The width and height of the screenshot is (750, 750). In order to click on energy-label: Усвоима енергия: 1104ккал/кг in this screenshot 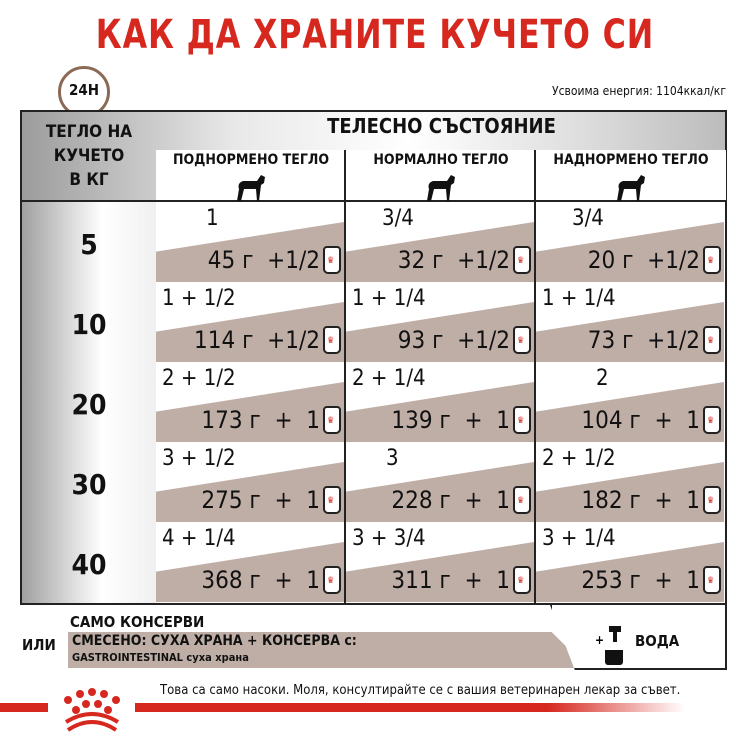, I will do `click(639, 91)`.